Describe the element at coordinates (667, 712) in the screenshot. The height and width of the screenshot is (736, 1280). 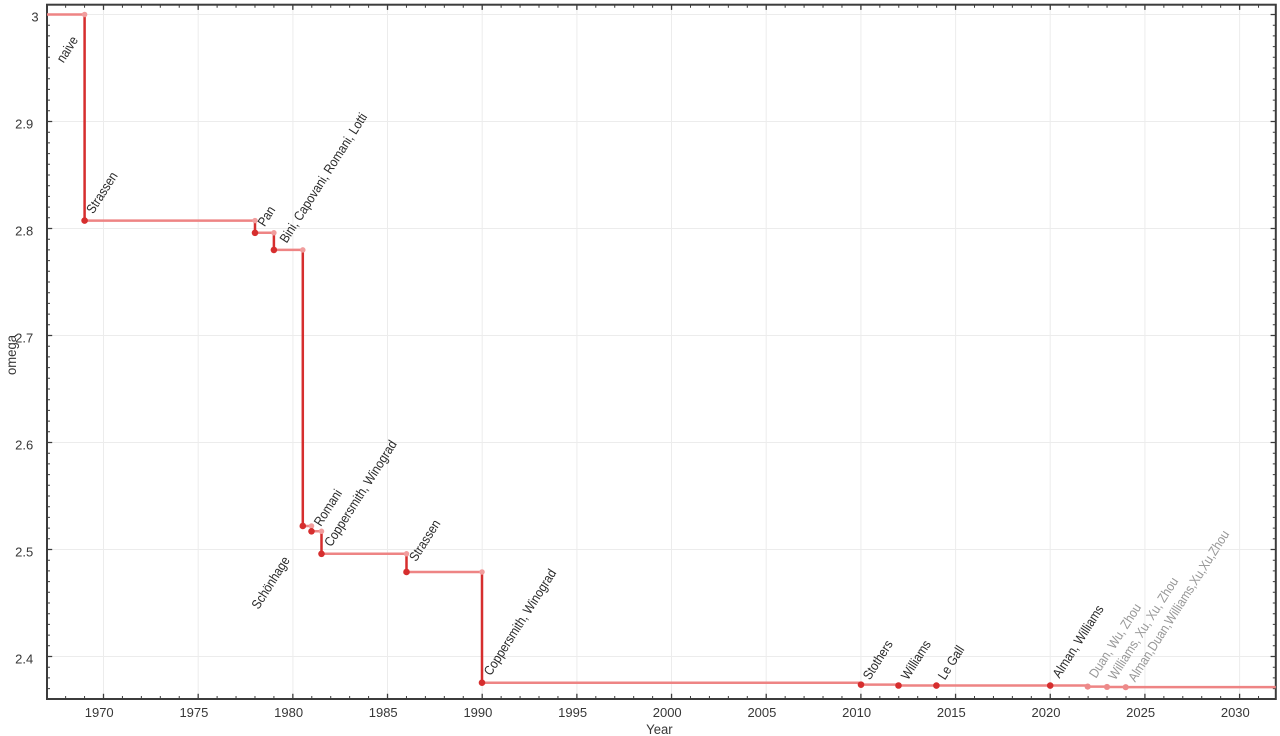
I see `svg-text: 2000` at that location.